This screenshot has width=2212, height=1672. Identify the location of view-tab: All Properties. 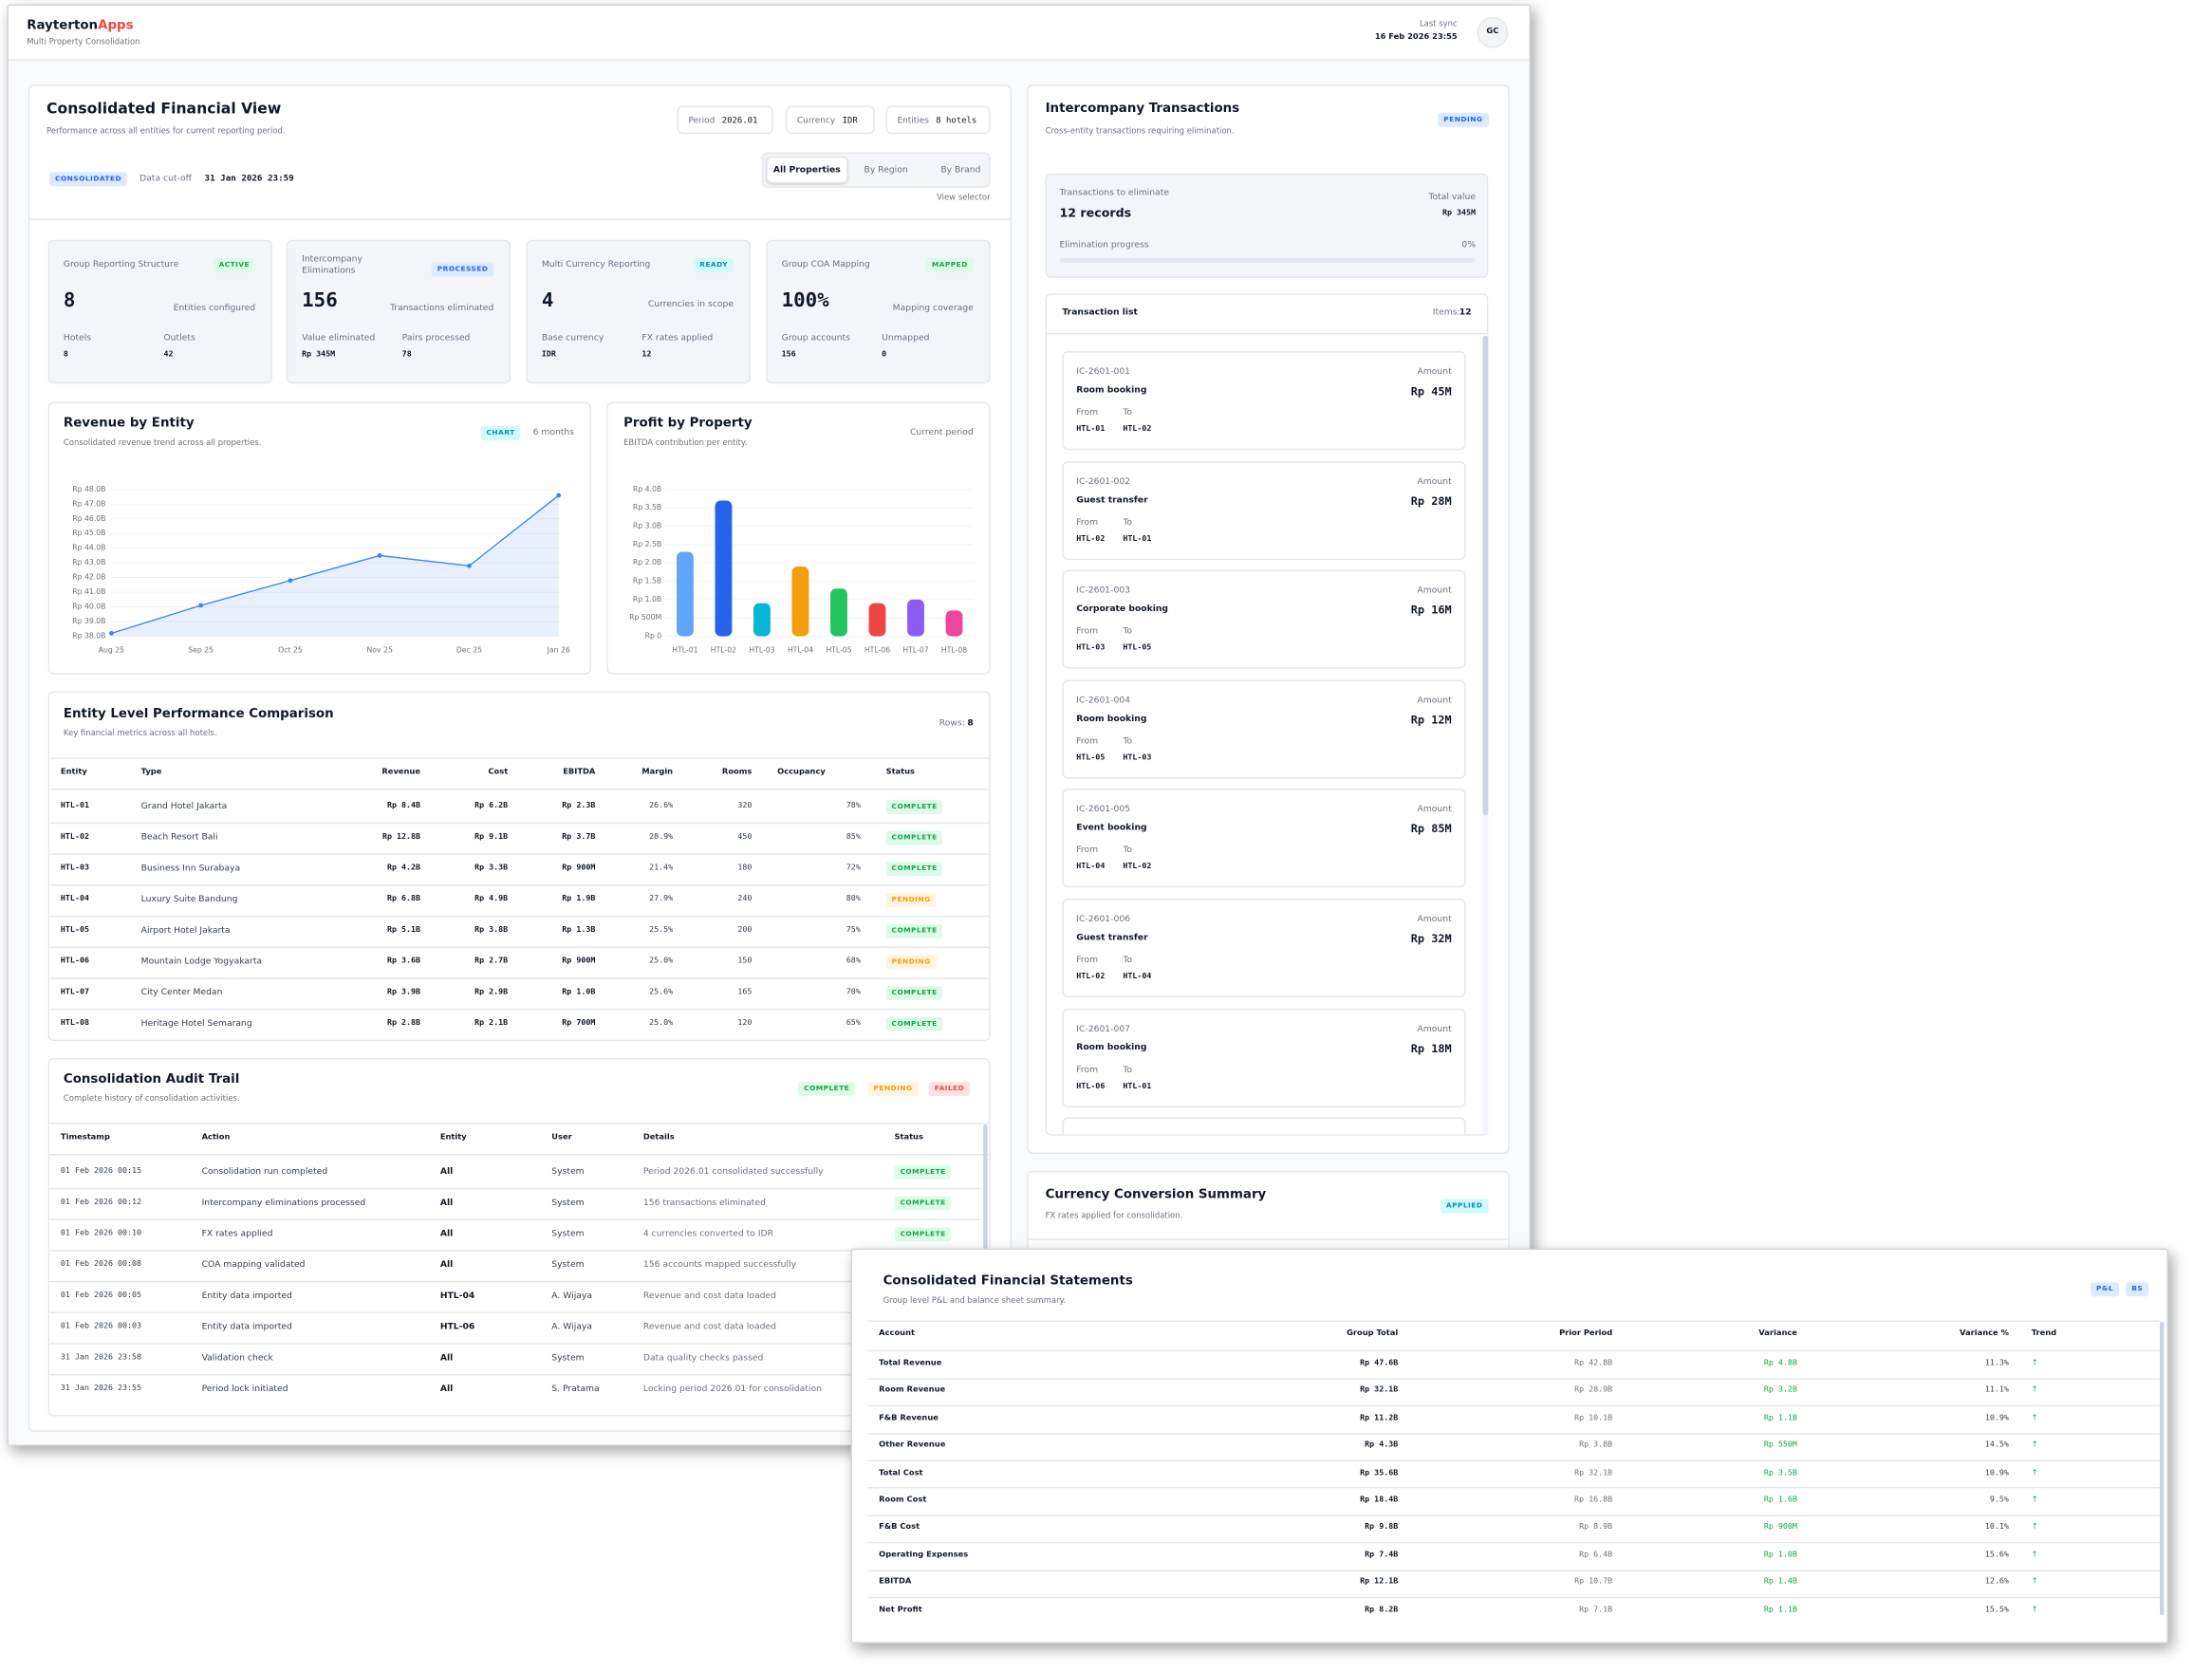
(807, 170).